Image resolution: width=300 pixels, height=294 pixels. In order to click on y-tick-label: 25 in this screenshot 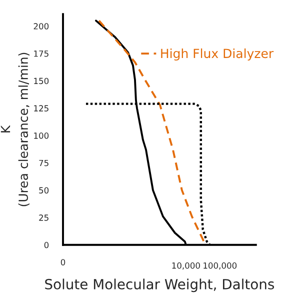, I will do `click(43, 217)`.